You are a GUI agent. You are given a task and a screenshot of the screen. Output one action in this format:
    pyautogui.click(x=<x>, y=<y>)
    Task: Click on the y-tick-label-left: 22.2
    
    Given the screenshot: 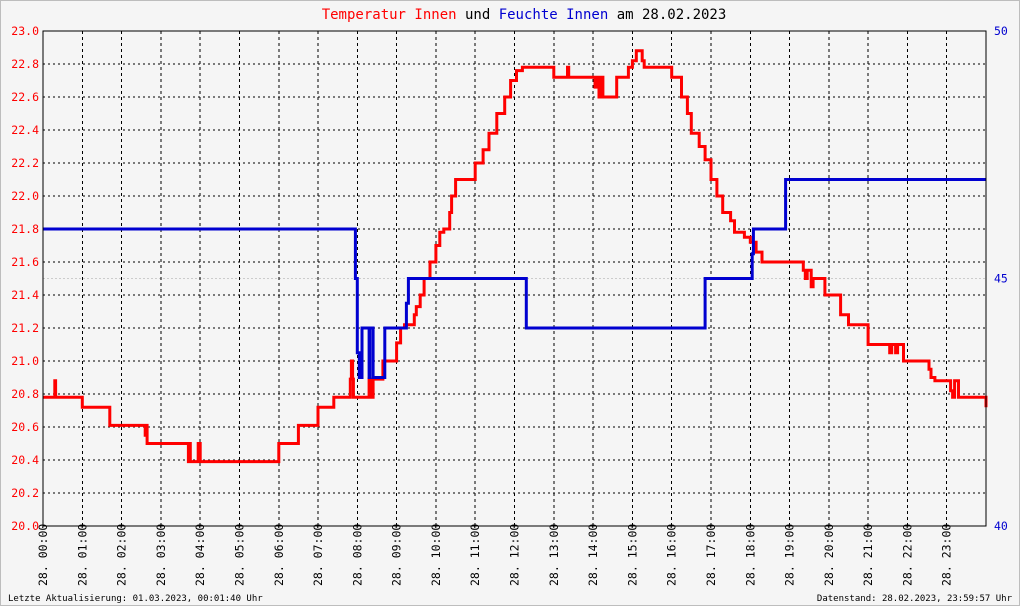 What is the action you would take?
    pyautogui.click(x=25, y=163)
    